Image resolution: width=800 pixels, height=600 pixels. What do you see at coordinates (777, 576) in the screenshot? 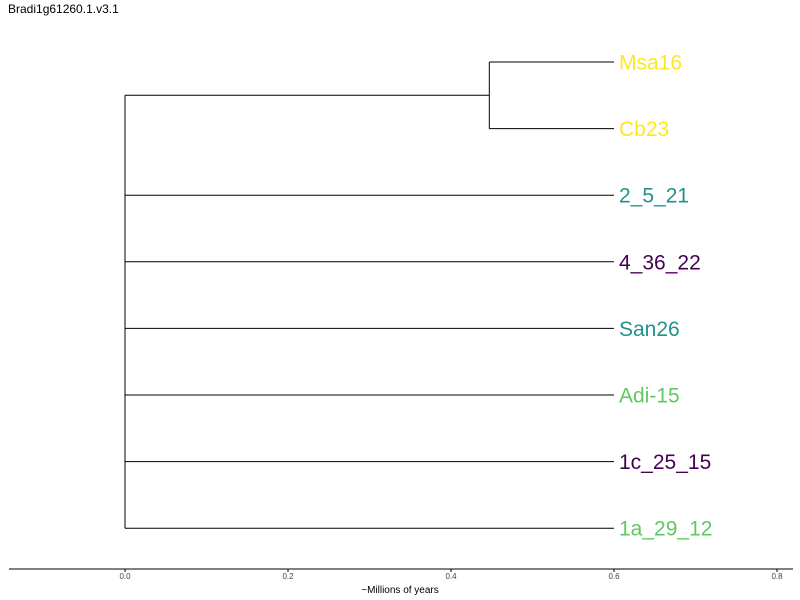
I see `x-tick-label: 0.8` at bounding box center [777, 576].